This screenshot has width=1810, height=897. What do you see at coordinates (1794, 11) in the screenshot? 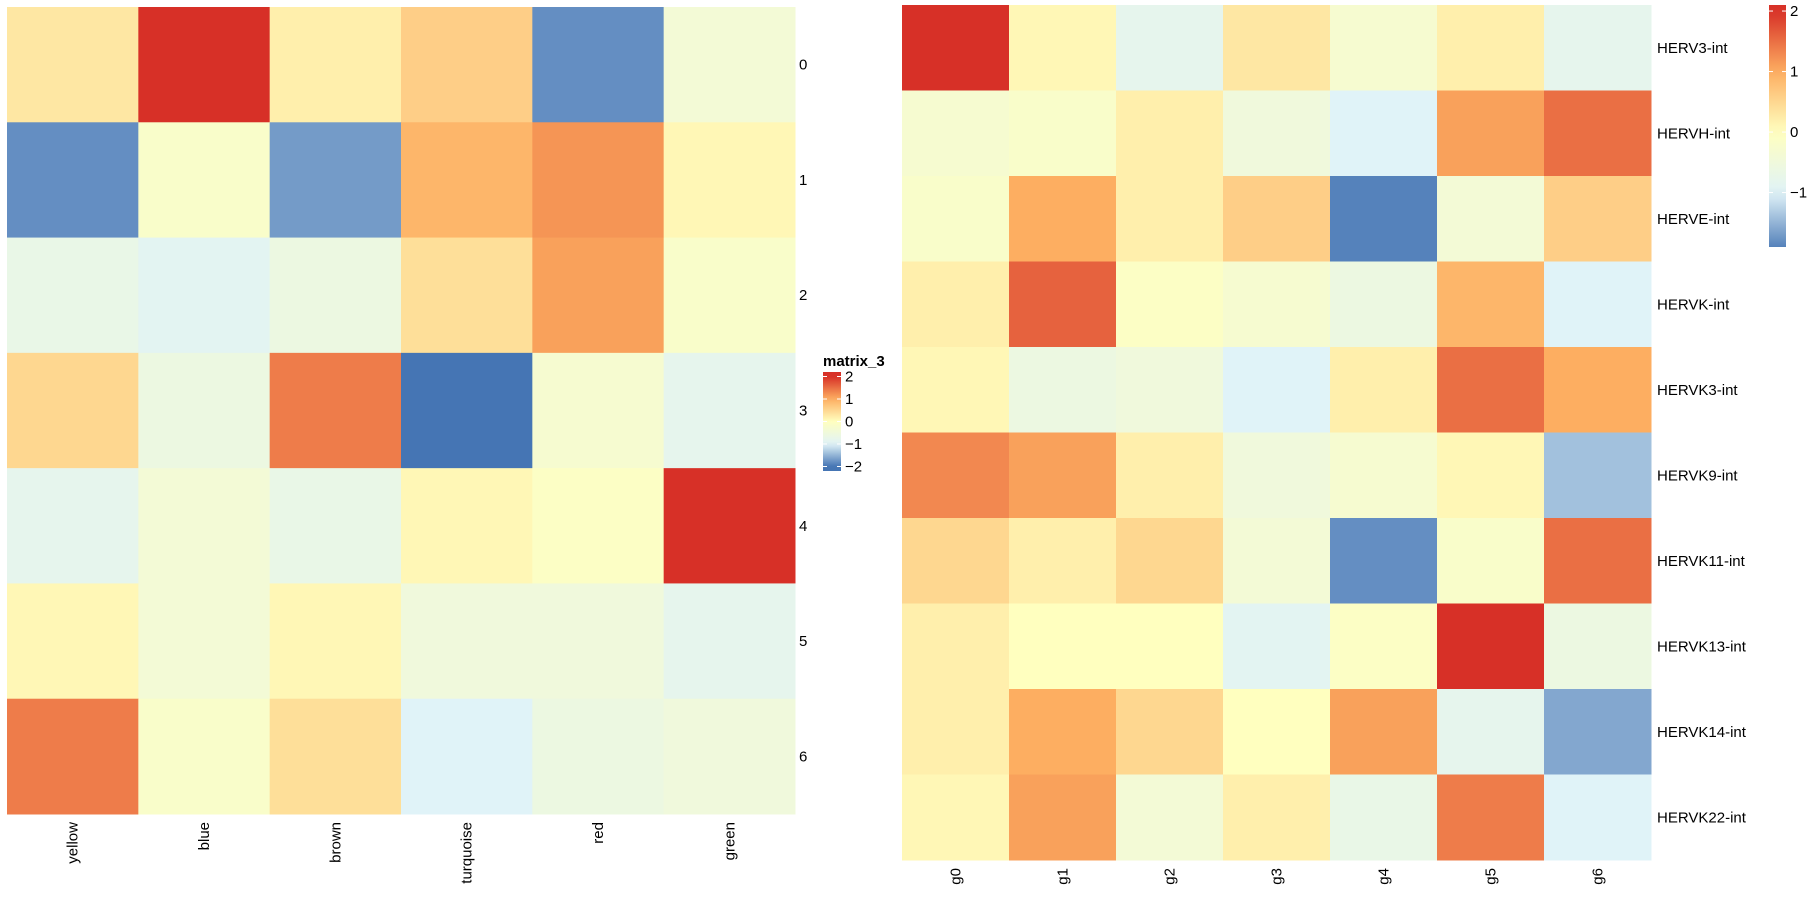
I see `legend-tick-label: 2` at bounding box center [1794, 11].